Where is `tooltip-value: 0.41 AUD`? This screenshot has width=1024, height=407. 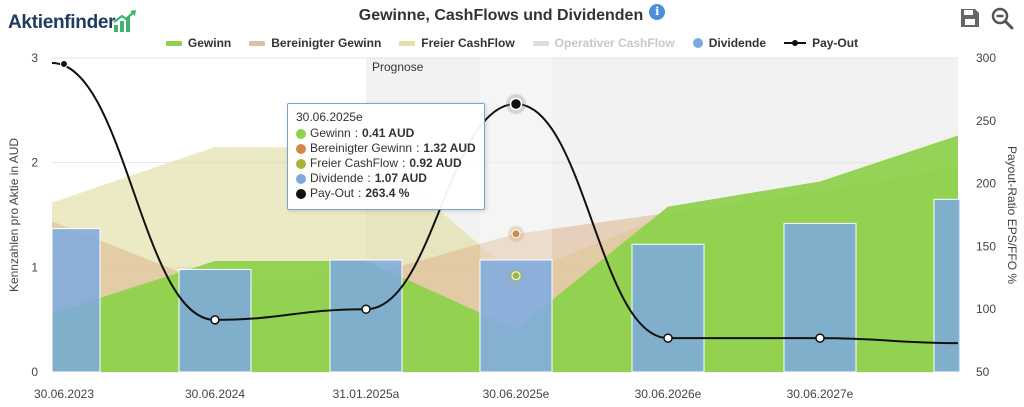
tooltip-value: 0.41 AUD is located at coordinates (388, 133).